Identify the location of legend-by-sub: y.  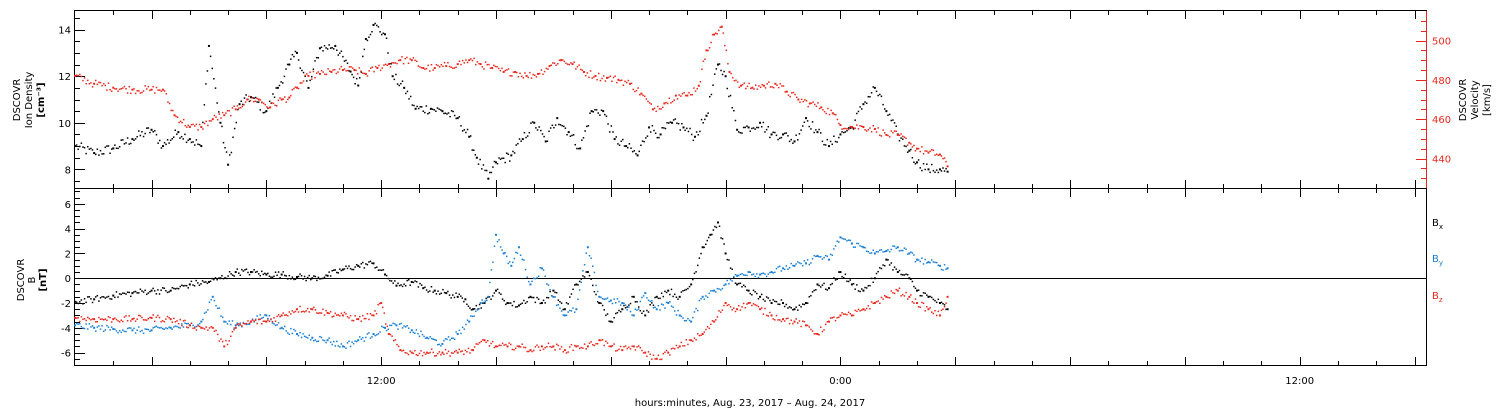
(1441, 263).